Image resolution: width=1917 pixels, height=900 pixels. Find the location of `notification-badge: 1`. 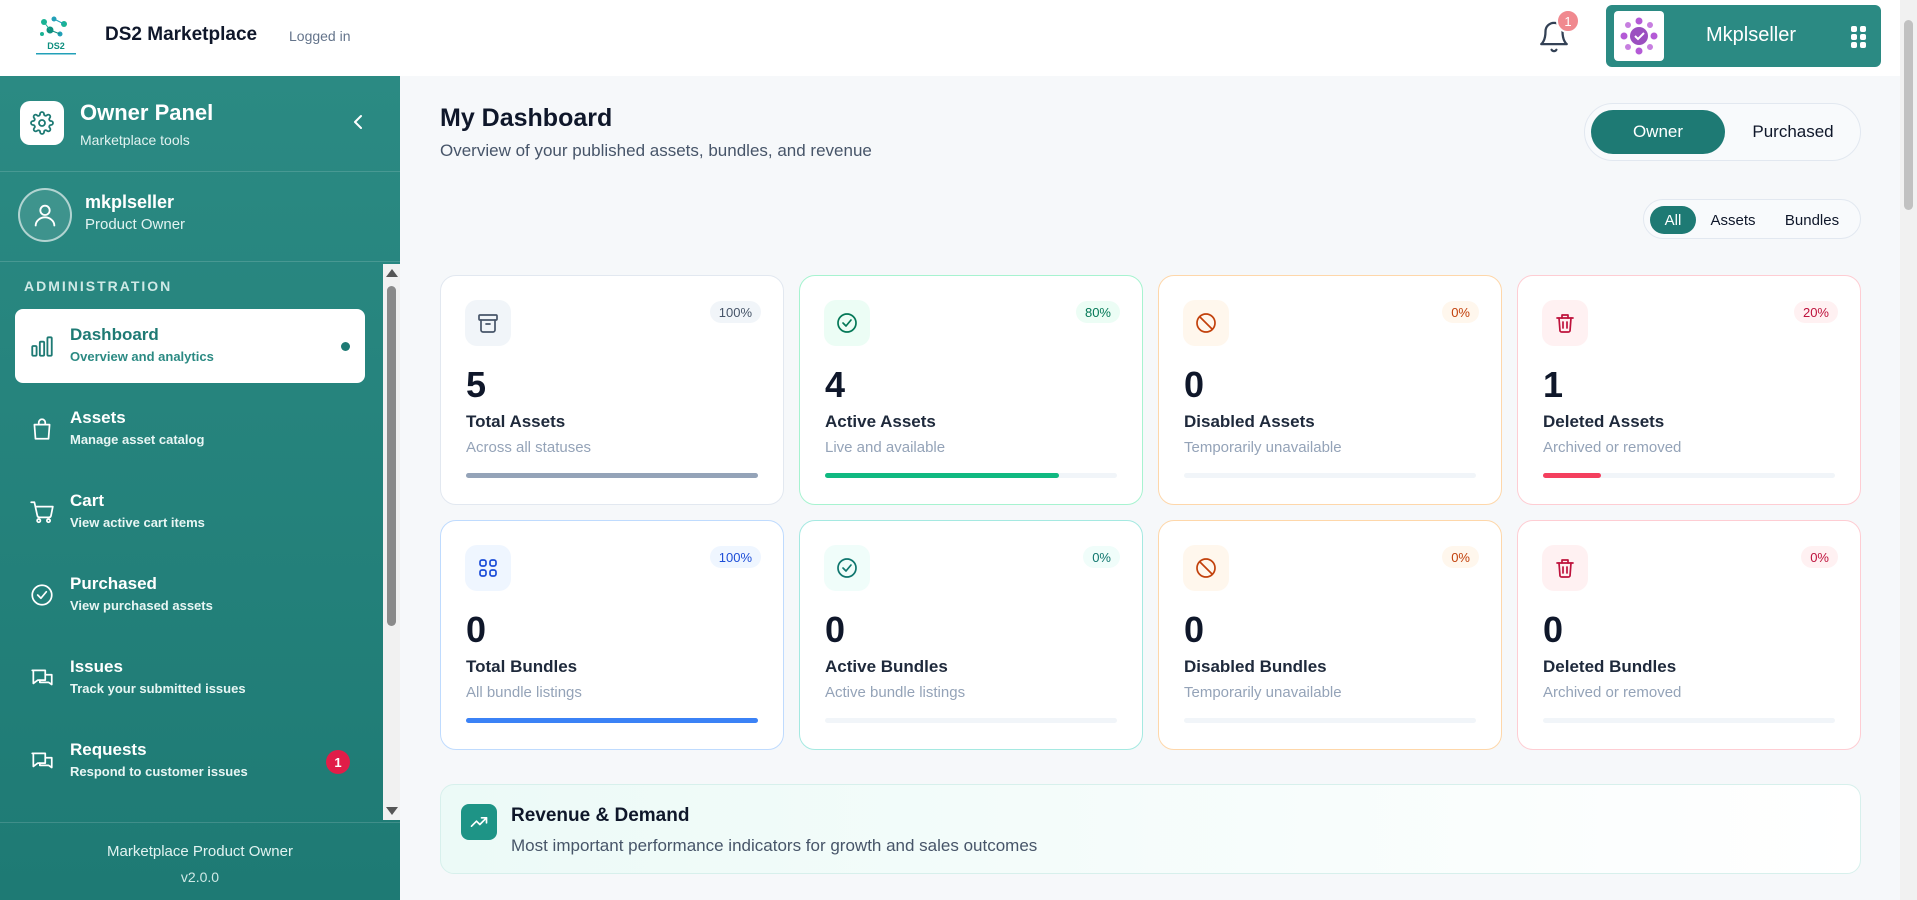

notification-badge: 1 is located at coordinates (1568, 21).